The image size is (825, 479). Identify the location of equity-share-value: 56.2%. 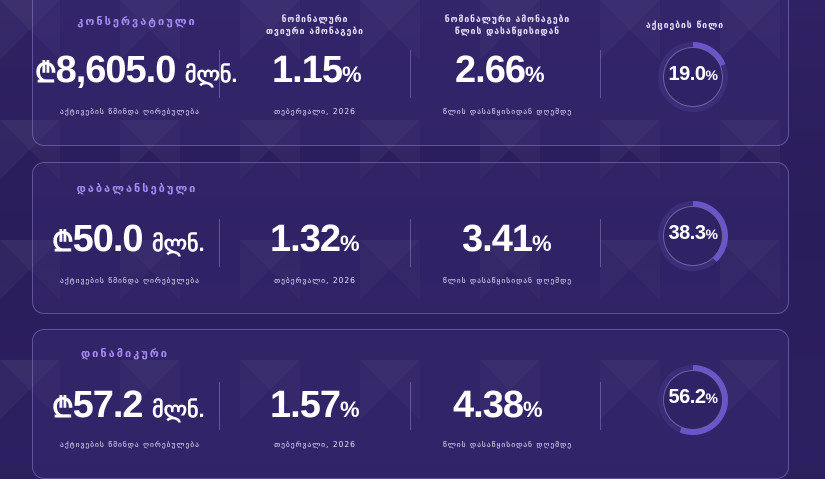
(693, 397).